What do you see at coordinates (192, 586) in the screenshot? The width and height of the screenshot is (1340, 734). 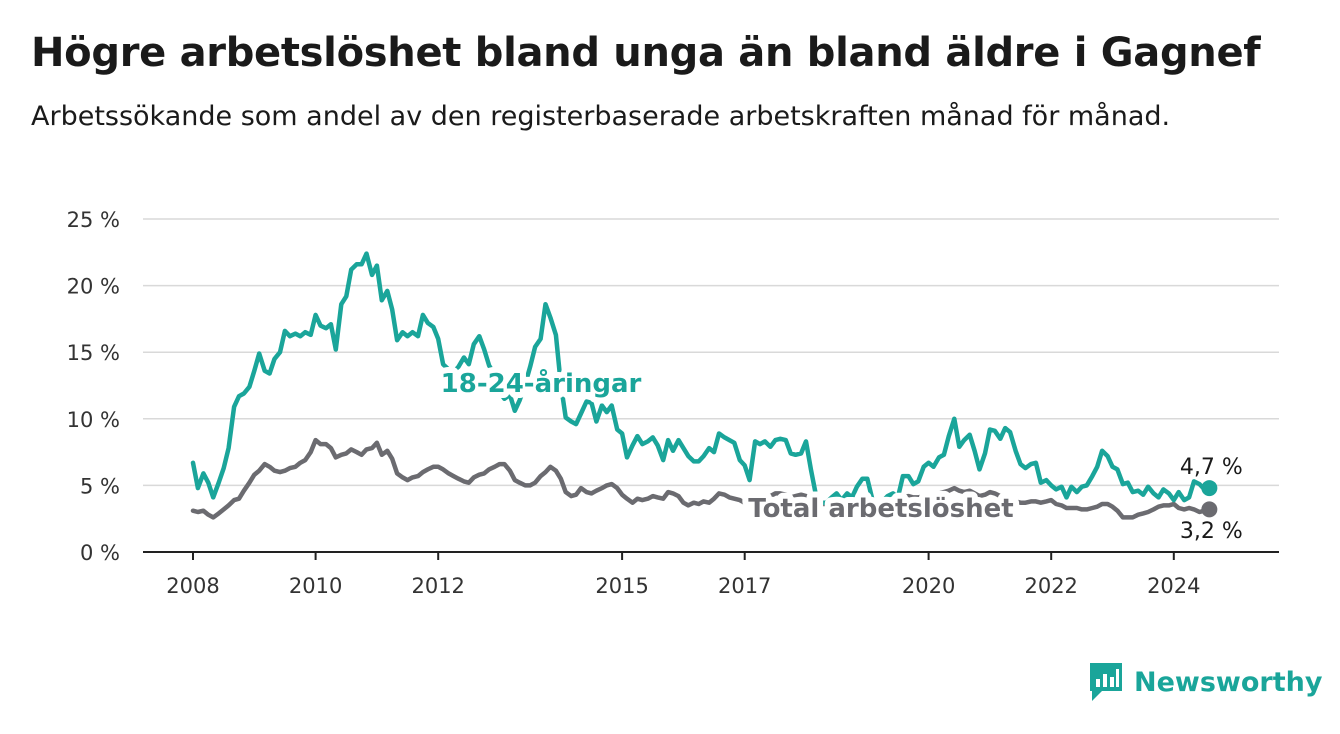 I see `x-tick-label: 2008` at bounding box center [192, 586].